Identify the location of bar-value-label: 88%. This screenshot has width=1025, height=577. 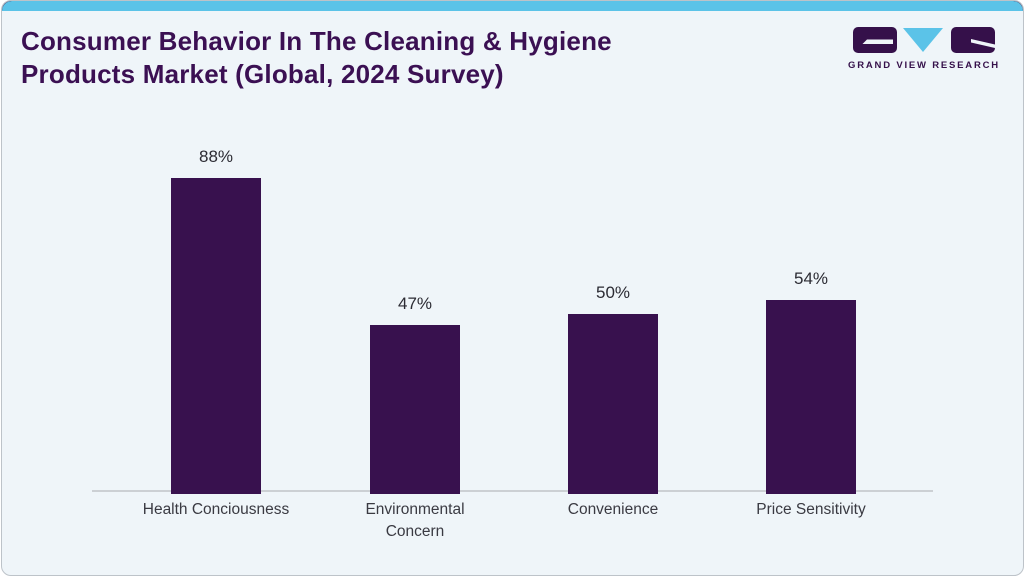
(216, 156).